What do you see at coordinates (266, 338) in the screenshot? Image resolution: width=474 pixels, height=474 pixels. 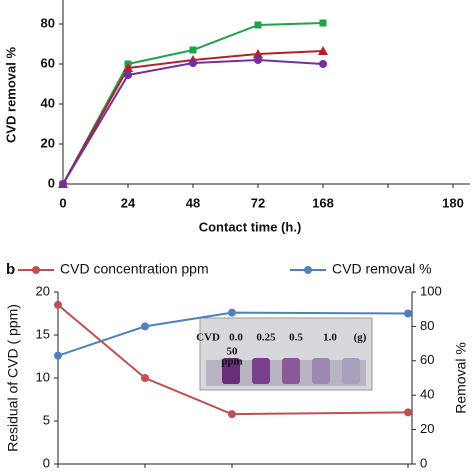 I see `inset-label: 0.25` at bounding box center [266, 338].